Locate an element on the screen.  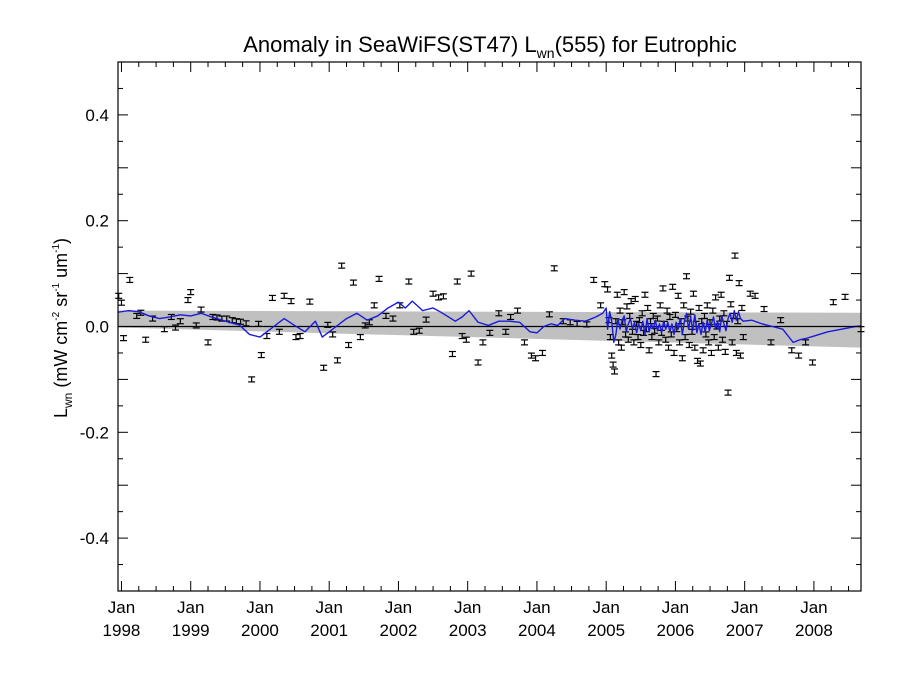
x-tick-year-label: 2008 is located at coordinates (814, 630).